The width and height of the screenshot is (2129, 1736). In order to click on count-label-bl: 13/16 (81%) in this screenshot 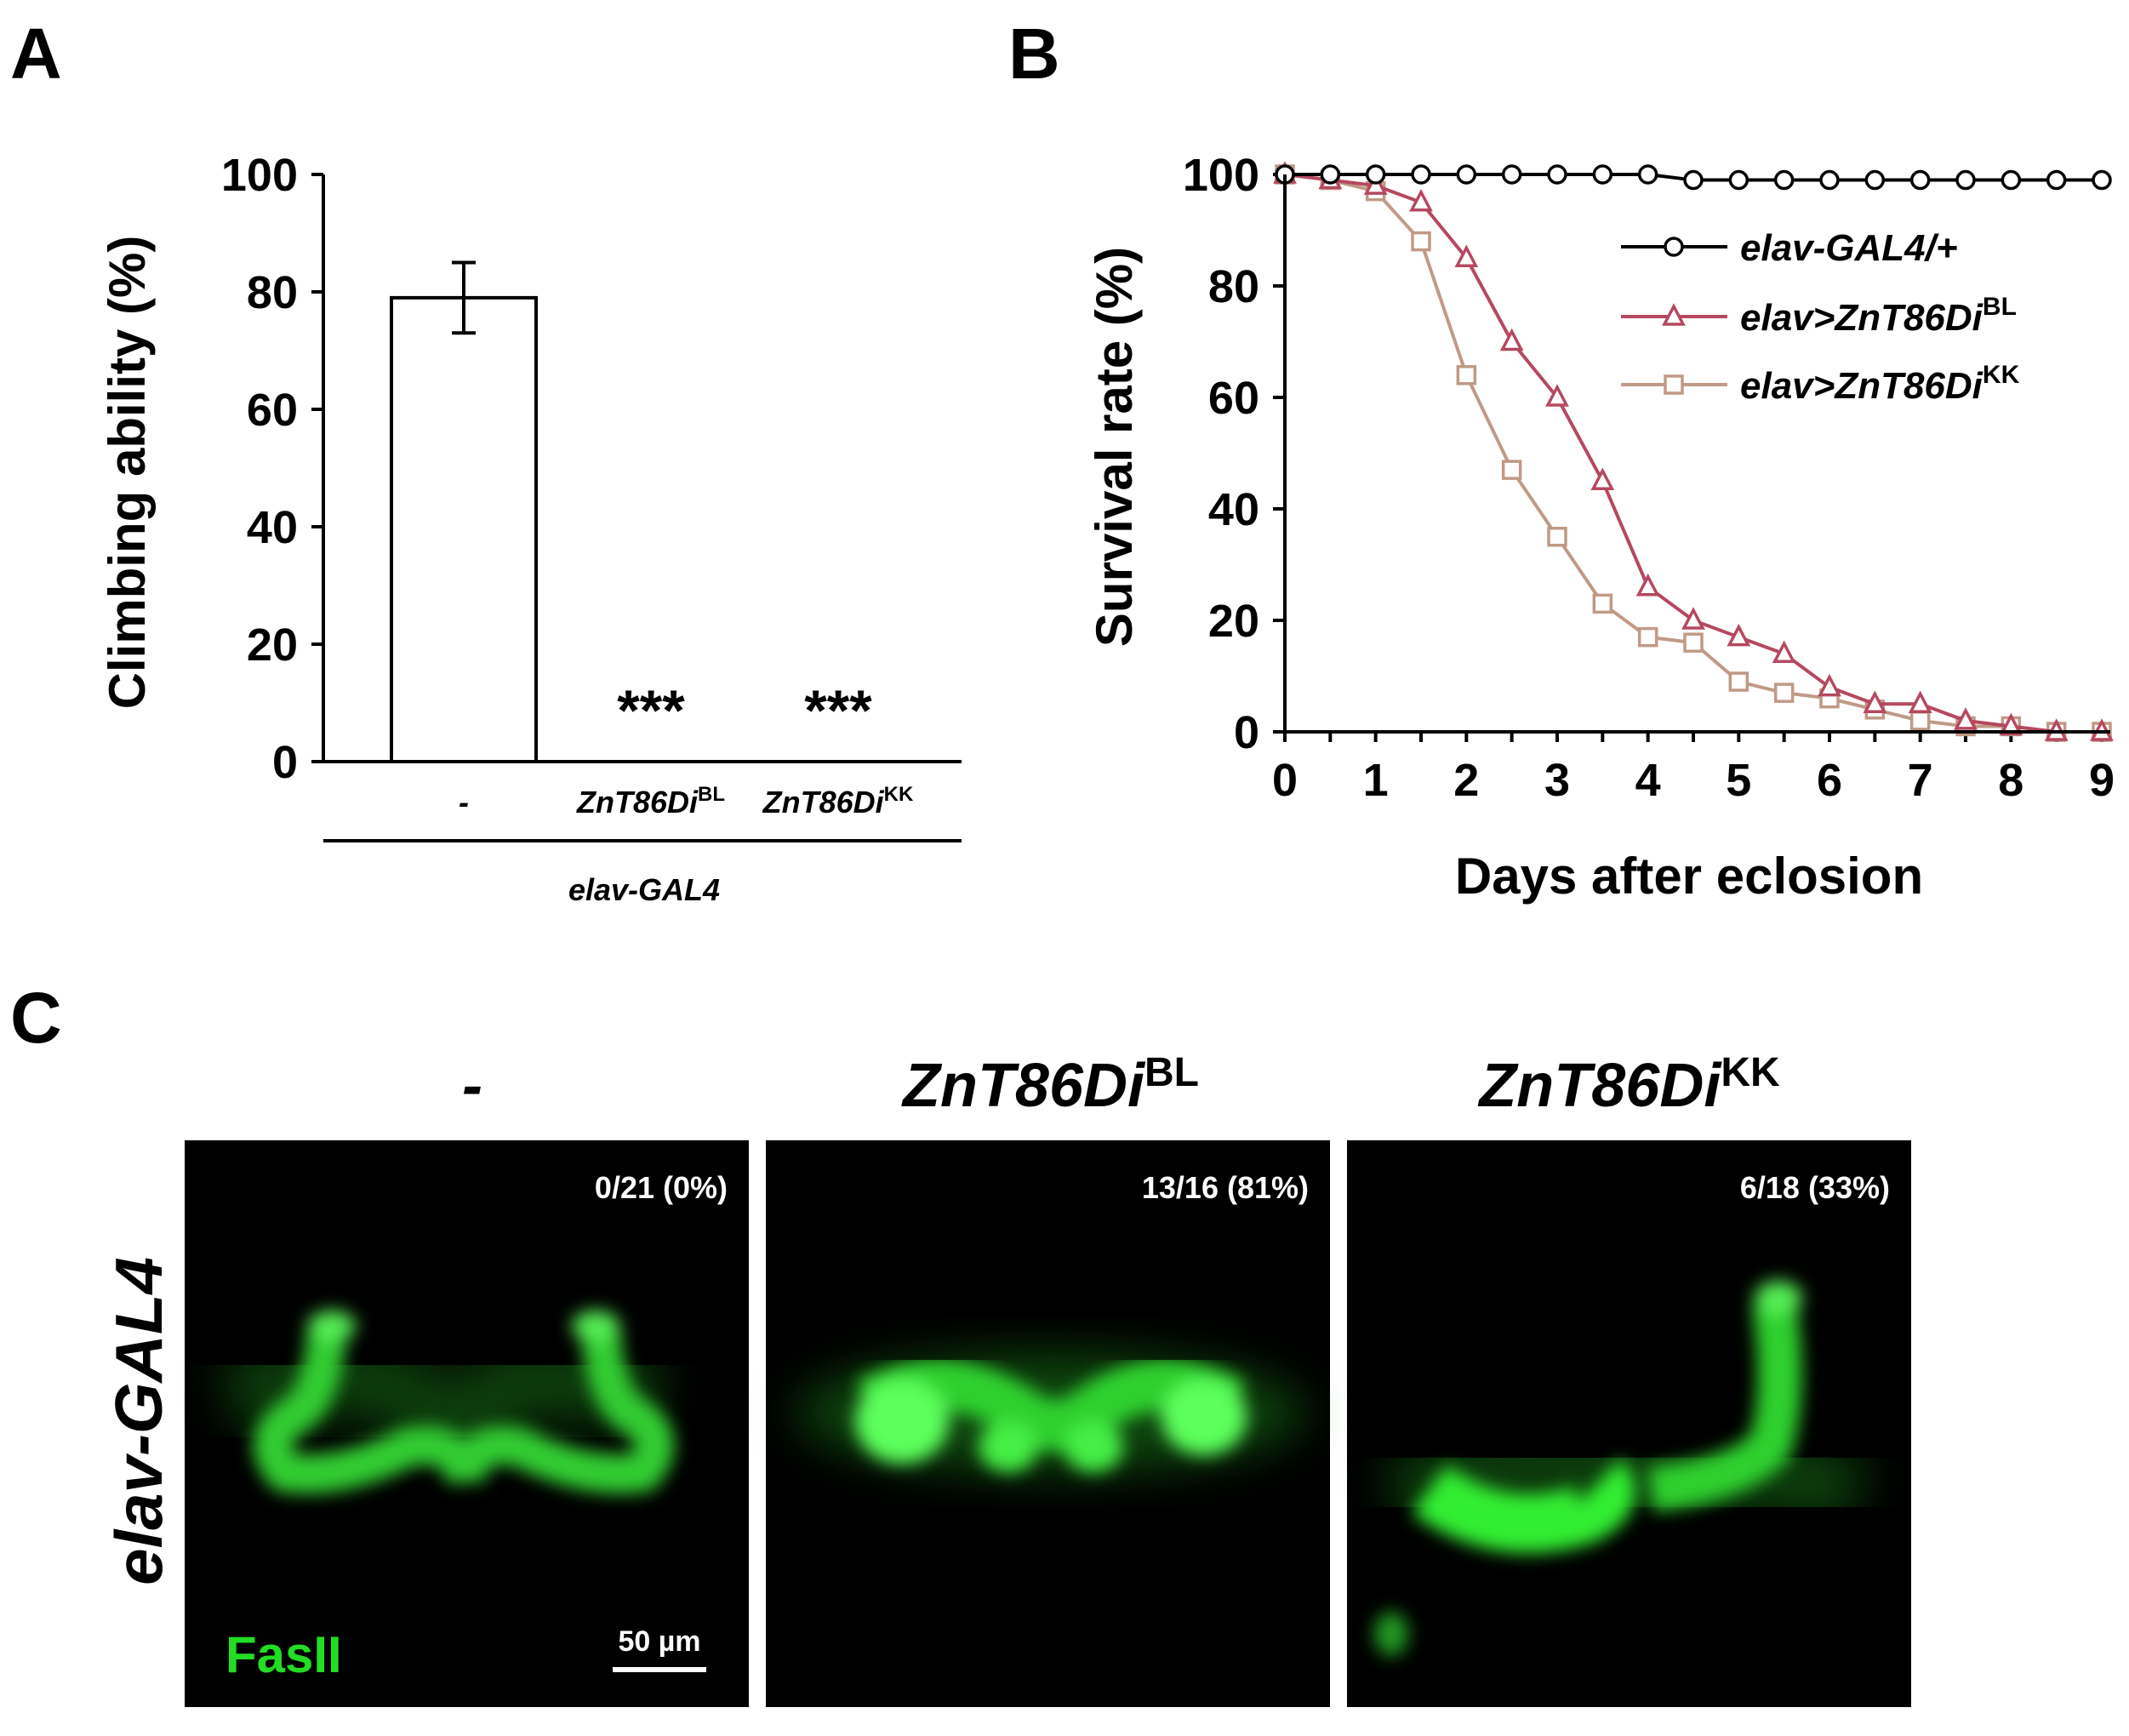, I will do `click(1225, 1187)`.